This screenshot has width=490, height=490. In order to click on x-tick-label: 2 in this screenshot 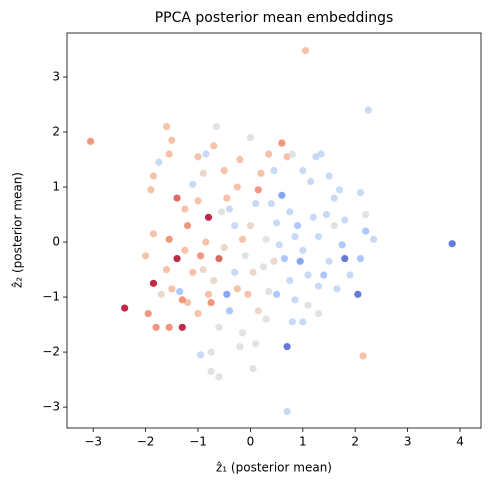, I will do `click(355, 442)`.